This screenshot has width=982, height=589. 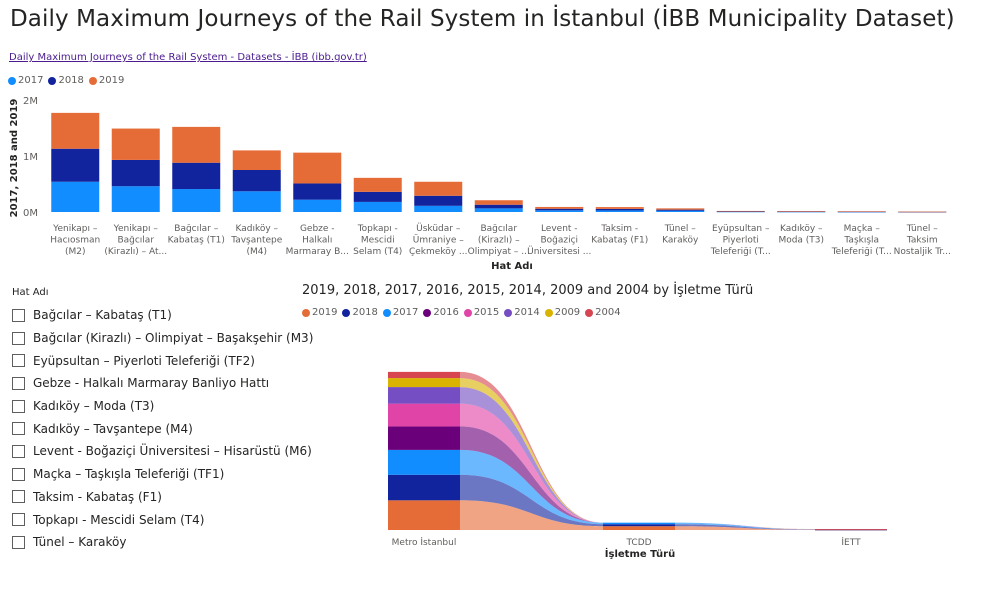 I want to click on slicer-item: Kadıköy – Tavşantepe (M4), so click(x=154, y=428).